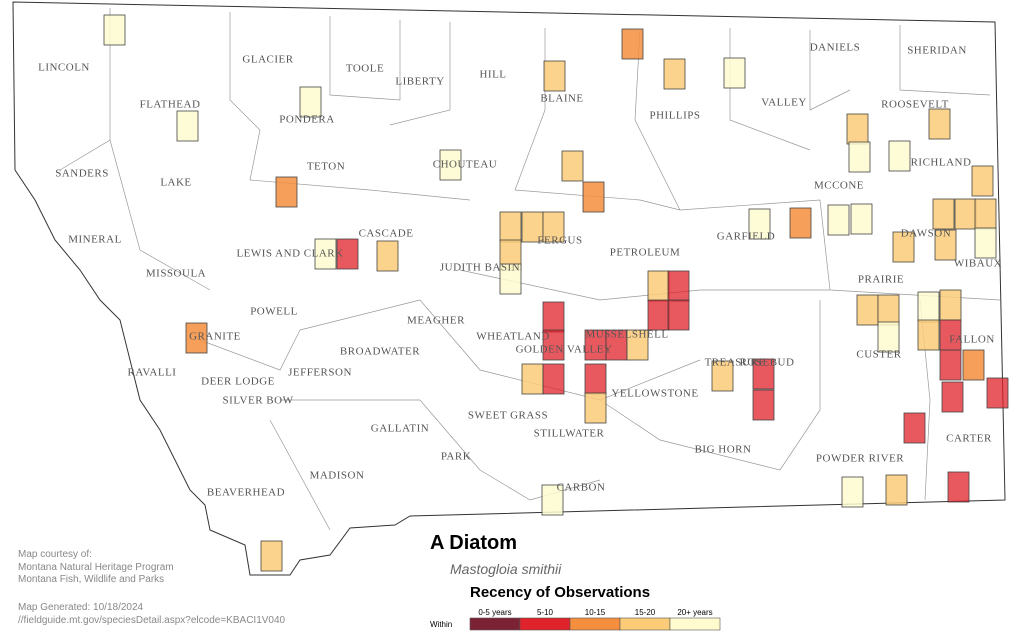  Describe the element at coordinates (215, 337) in the screenshot. I see `county-label: GRANITE` at that location.